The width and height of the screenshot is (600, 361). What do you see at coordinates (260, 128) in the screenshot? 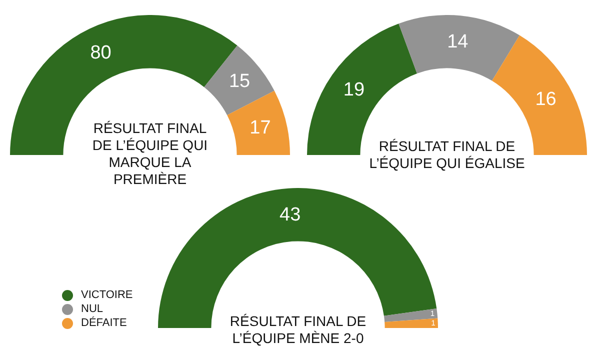
I see `data-label: 17` at bounding box center [260, 128].